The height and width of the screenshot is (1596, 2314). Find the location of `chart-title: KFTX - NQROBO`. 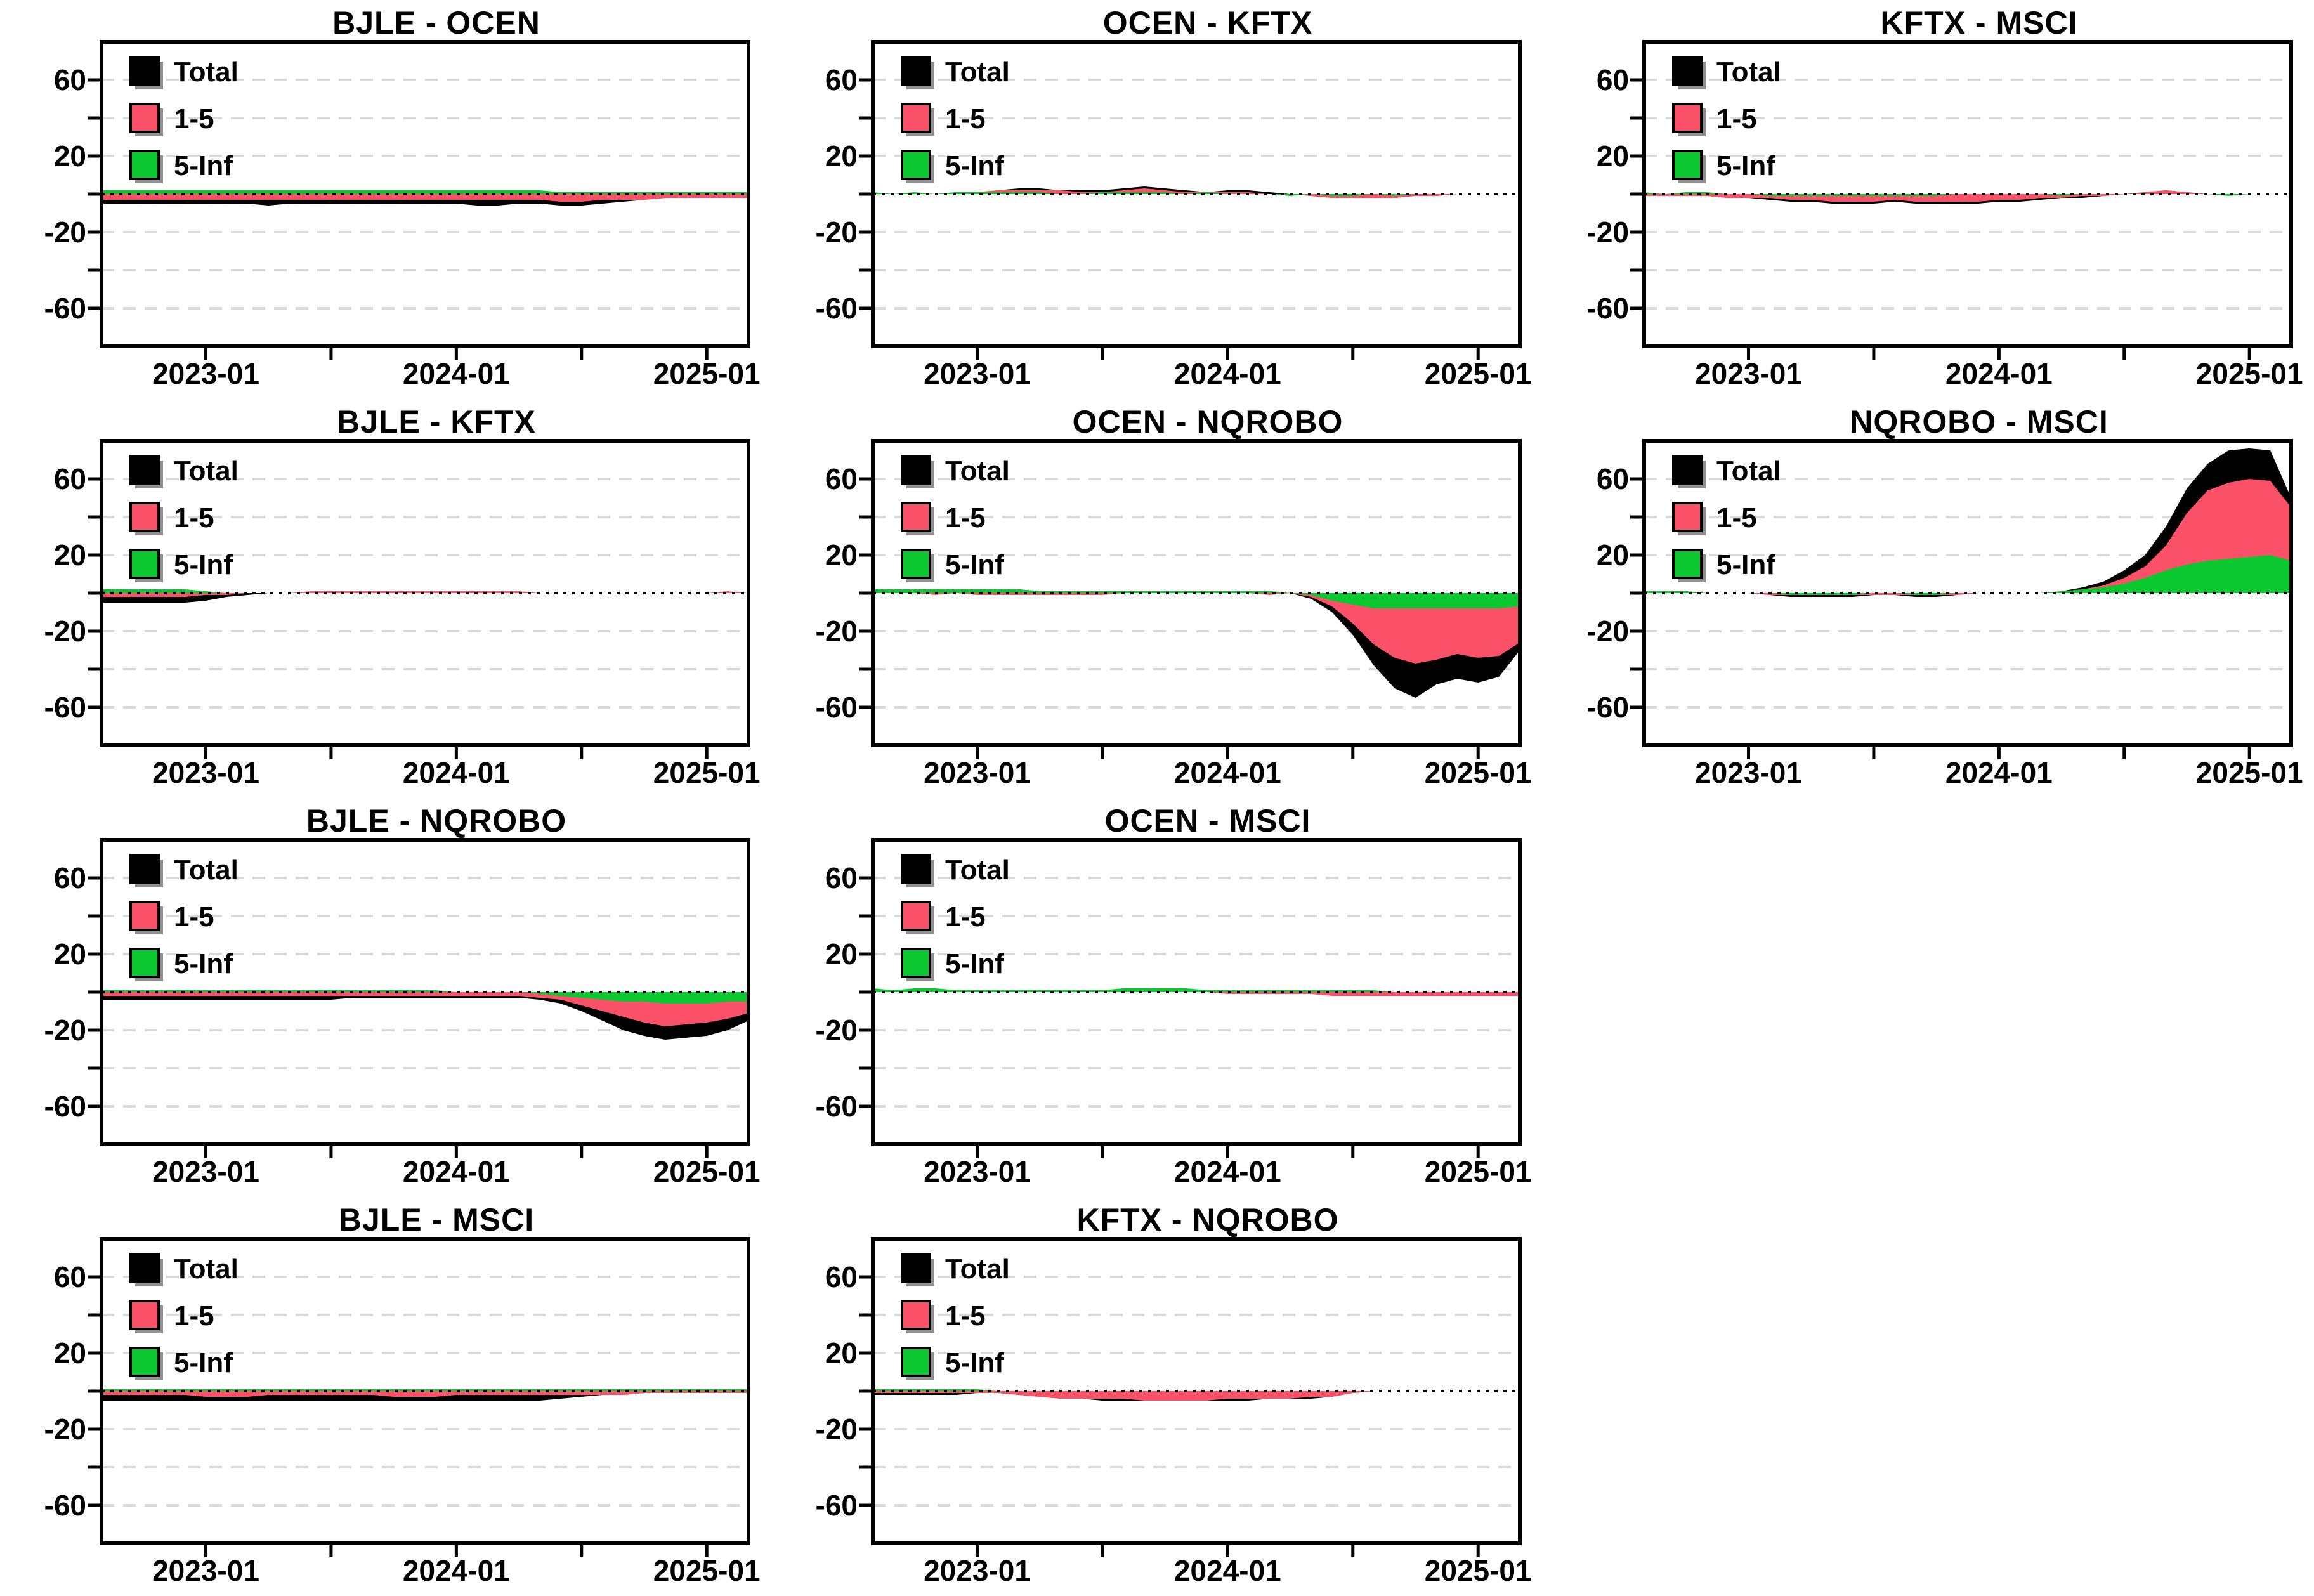

chart-title: KFTX - NQROBO is located at coordinates (1208, 1220).